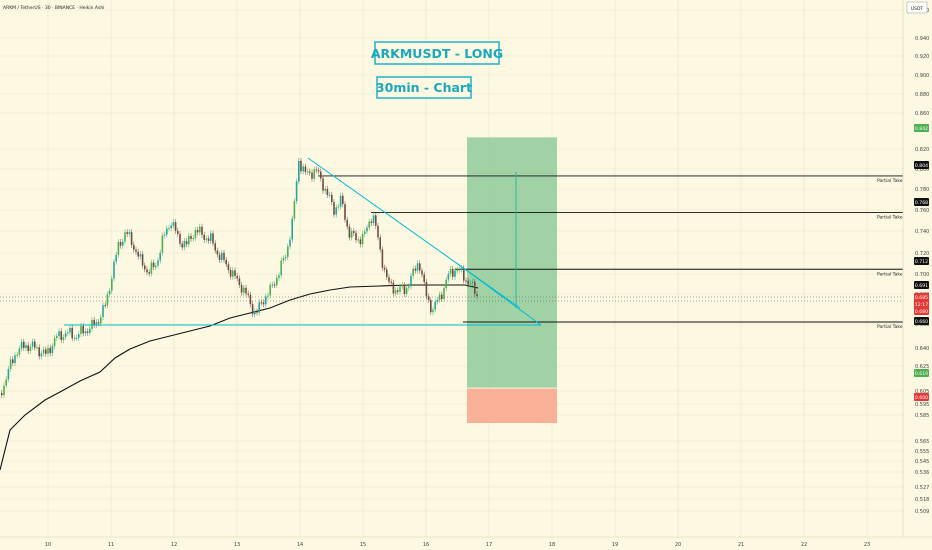 The height and width of the screenshot is (550, 932). What do you see at coordinates (922, 442) in the screenshot?
I see `price-tick-label: 0.565` at bounding box center [922, 442].